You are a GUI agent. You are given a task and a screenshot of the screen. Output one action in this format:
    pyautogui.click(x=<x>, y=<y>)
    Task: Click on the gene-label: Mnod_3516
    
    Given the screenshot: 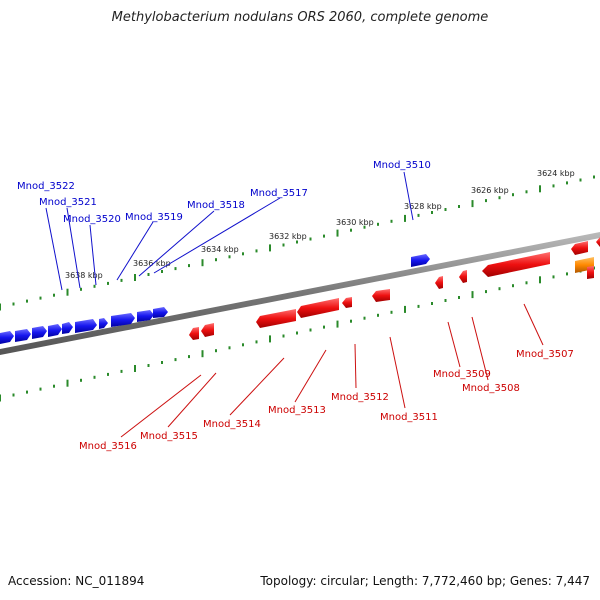 What is the action you would take?
    pyautogui.click(x=108, y=446)
    